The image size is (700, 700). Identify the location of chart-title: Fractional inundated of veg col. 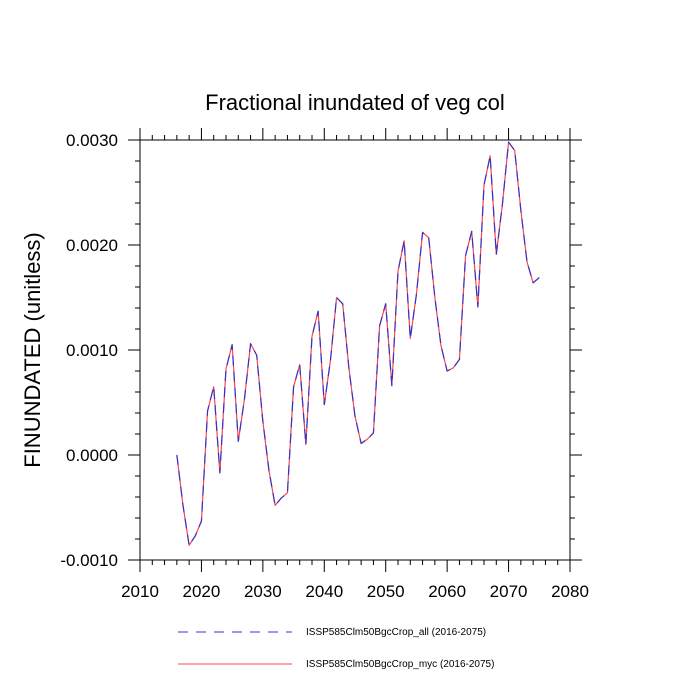
(355, 102).